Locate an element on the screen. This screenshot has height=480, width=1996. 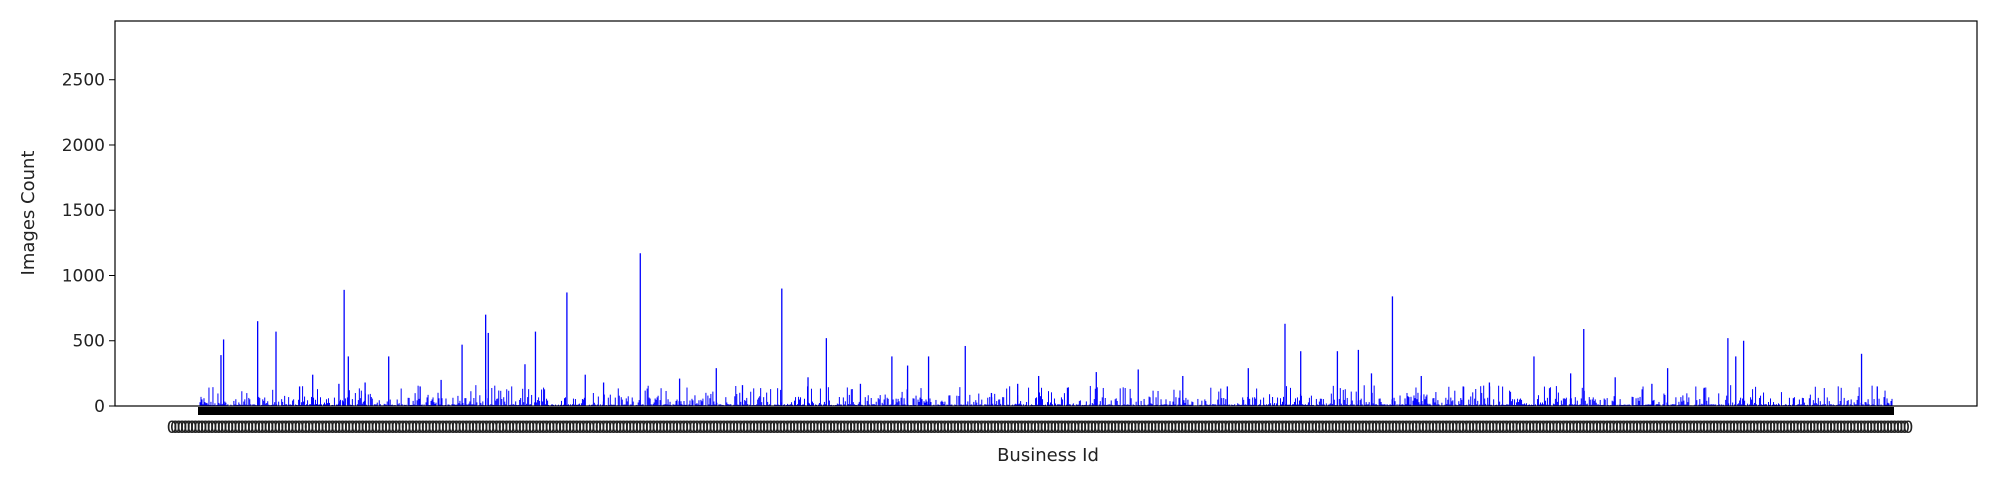
y-tick-label: 2000 is located at coordinates (83, 146).